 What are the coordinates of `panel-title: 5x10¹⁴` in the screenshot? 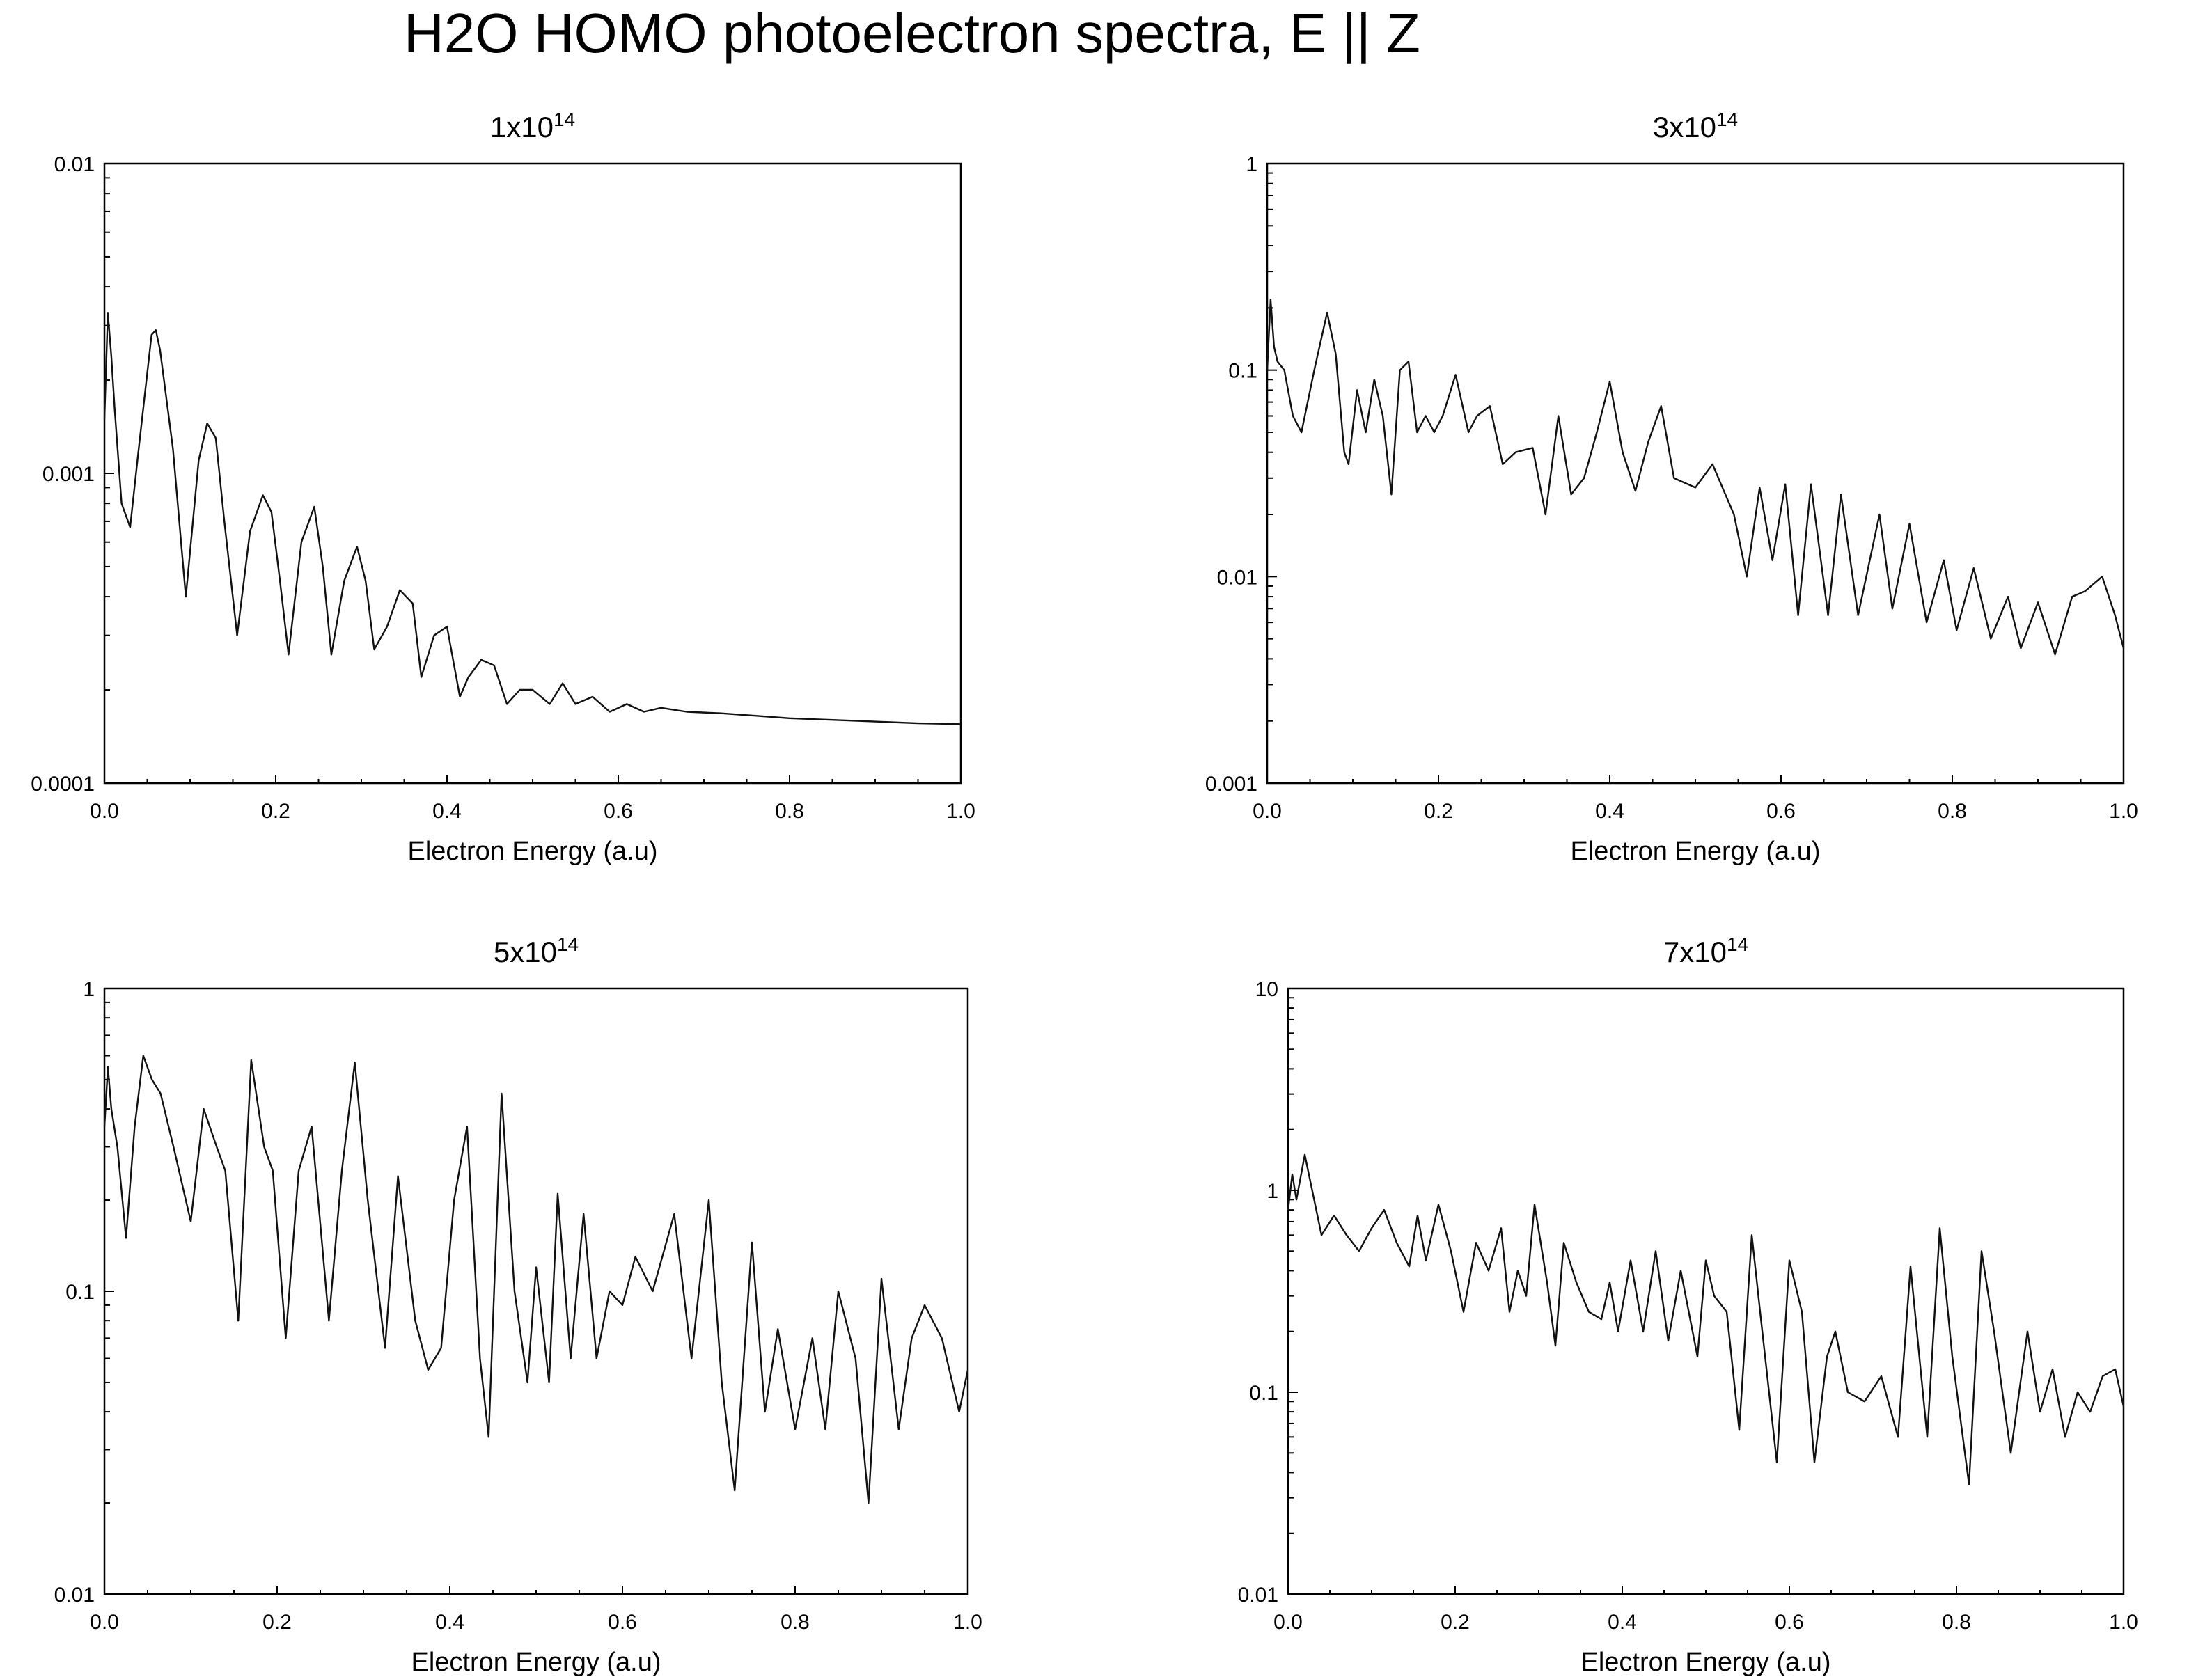 It's located at (536, 950).